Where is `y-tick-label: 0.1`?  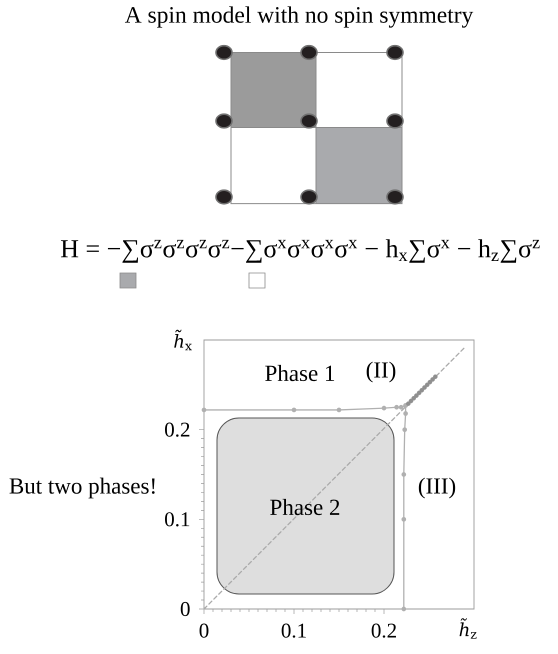 y-tick-label: 0.1 is located at coordinates (177, 519).